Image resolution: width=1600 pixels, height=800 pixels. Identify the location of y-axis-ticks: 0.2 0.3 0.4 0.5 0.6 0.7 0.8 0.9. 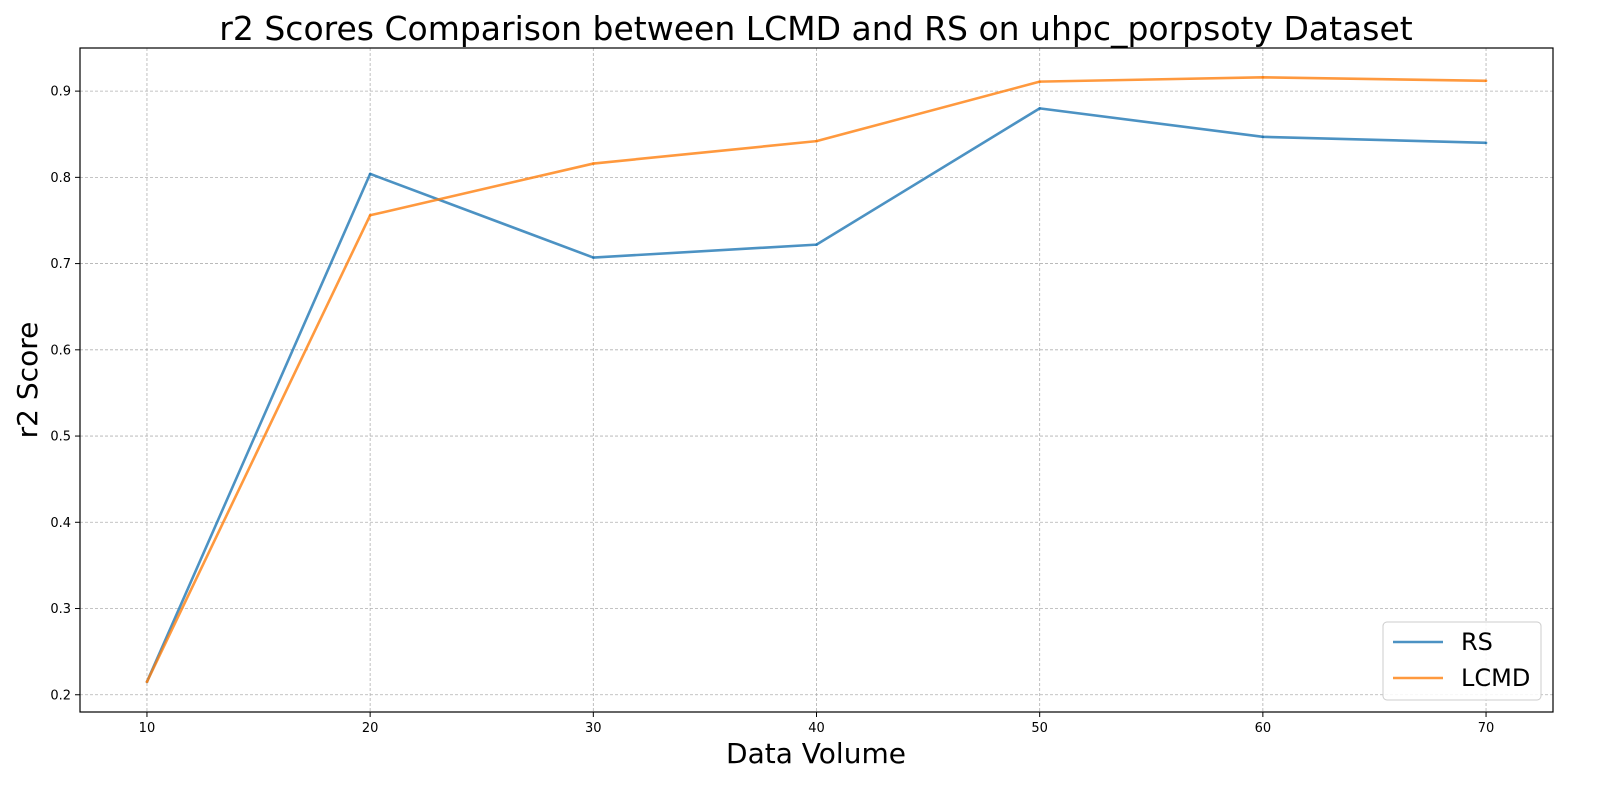
(65, 394).